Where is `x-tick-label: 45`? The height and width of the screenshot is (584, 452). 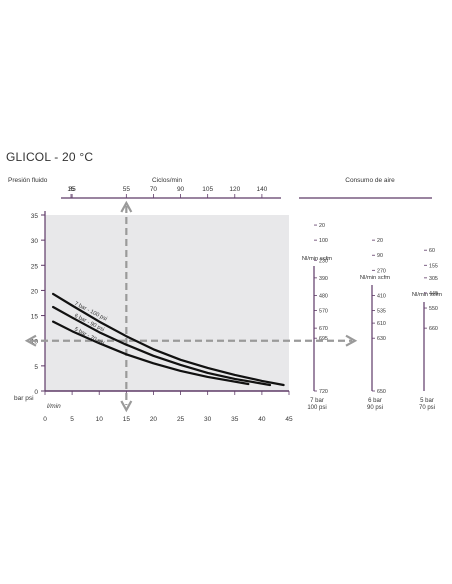
x-tick-label: 45 is located at coordinates (289, 419).